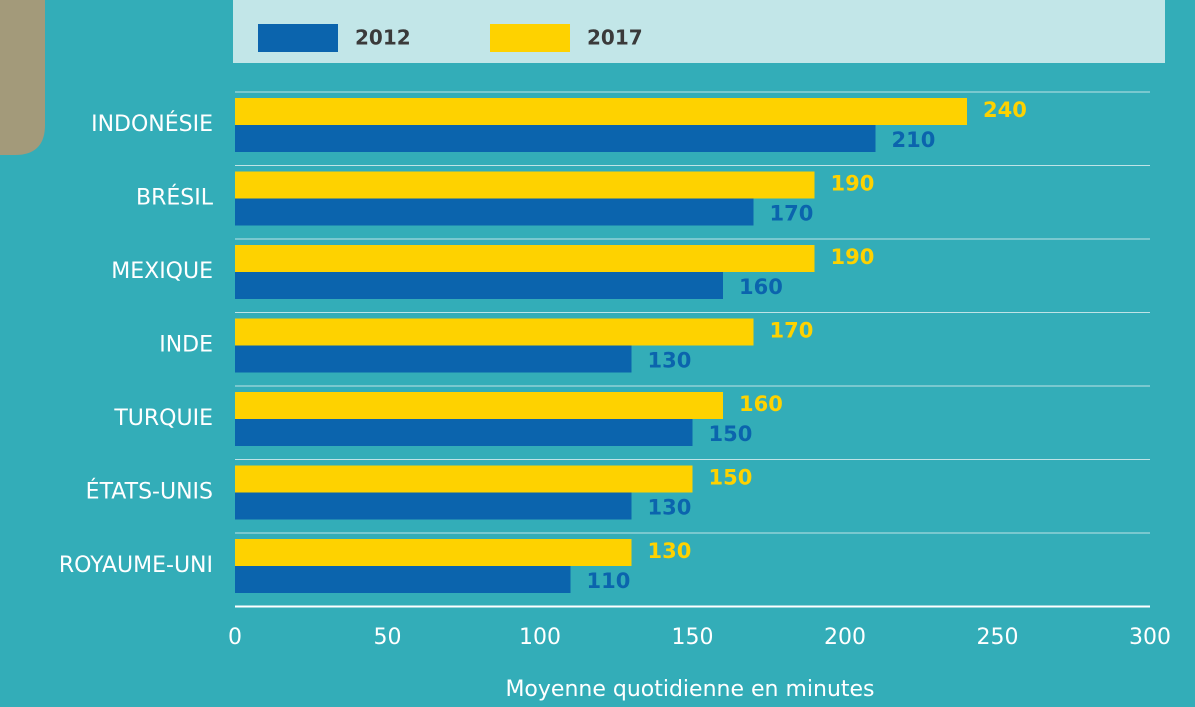 The width and height of the screenshot is (1195, 707). Describe the element at coordinates (609, 581) in the screenshot. I see `value-label: 110` at that location.